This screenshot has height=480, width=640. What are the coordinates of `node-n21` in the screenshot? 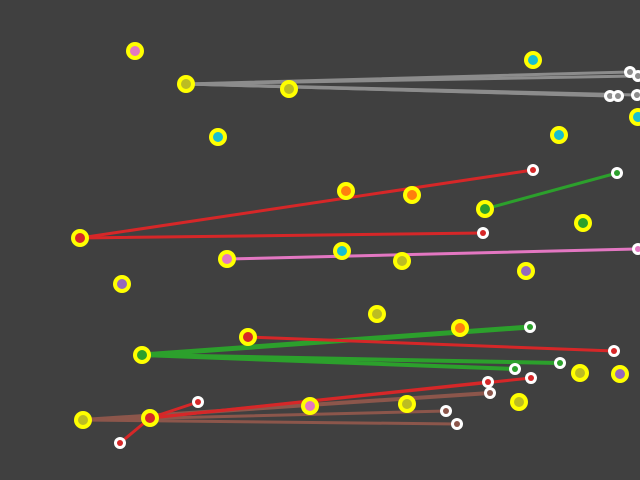 It's located at (142, 355).